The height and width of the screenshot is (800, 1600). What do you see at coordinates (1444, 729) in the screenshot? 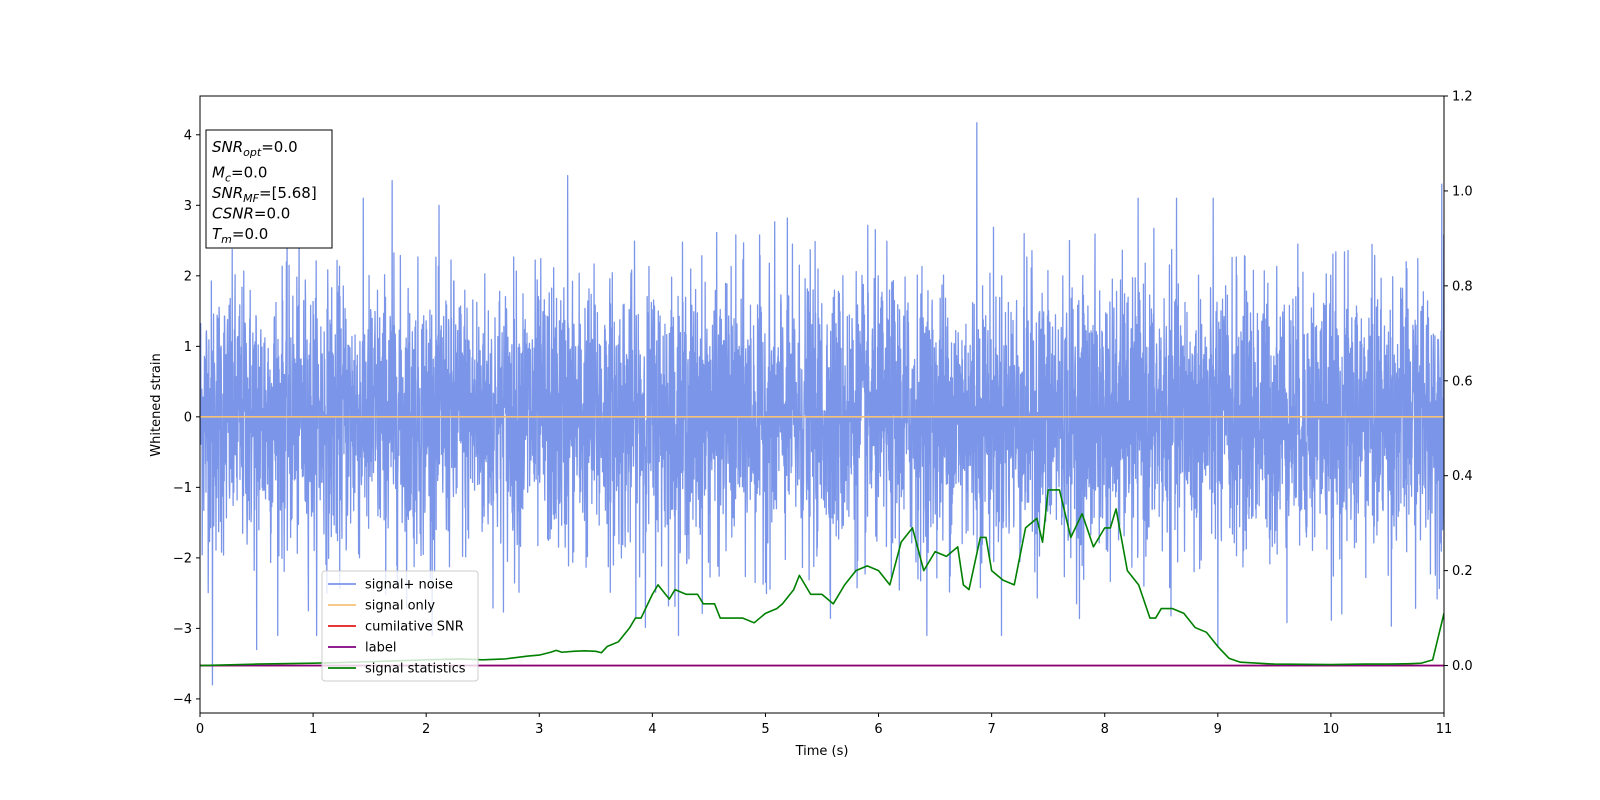
I see `x-tick-label: 11` at bounding box center [1444, 729].